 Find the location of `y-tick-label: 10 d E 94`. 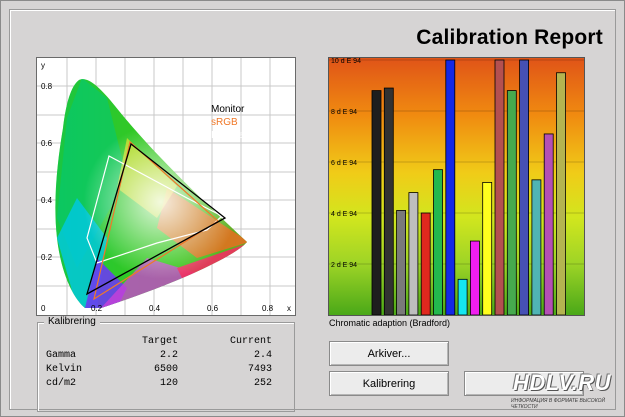

y-tick-label: 10 d E 94 is located at coordinates (346, 61).